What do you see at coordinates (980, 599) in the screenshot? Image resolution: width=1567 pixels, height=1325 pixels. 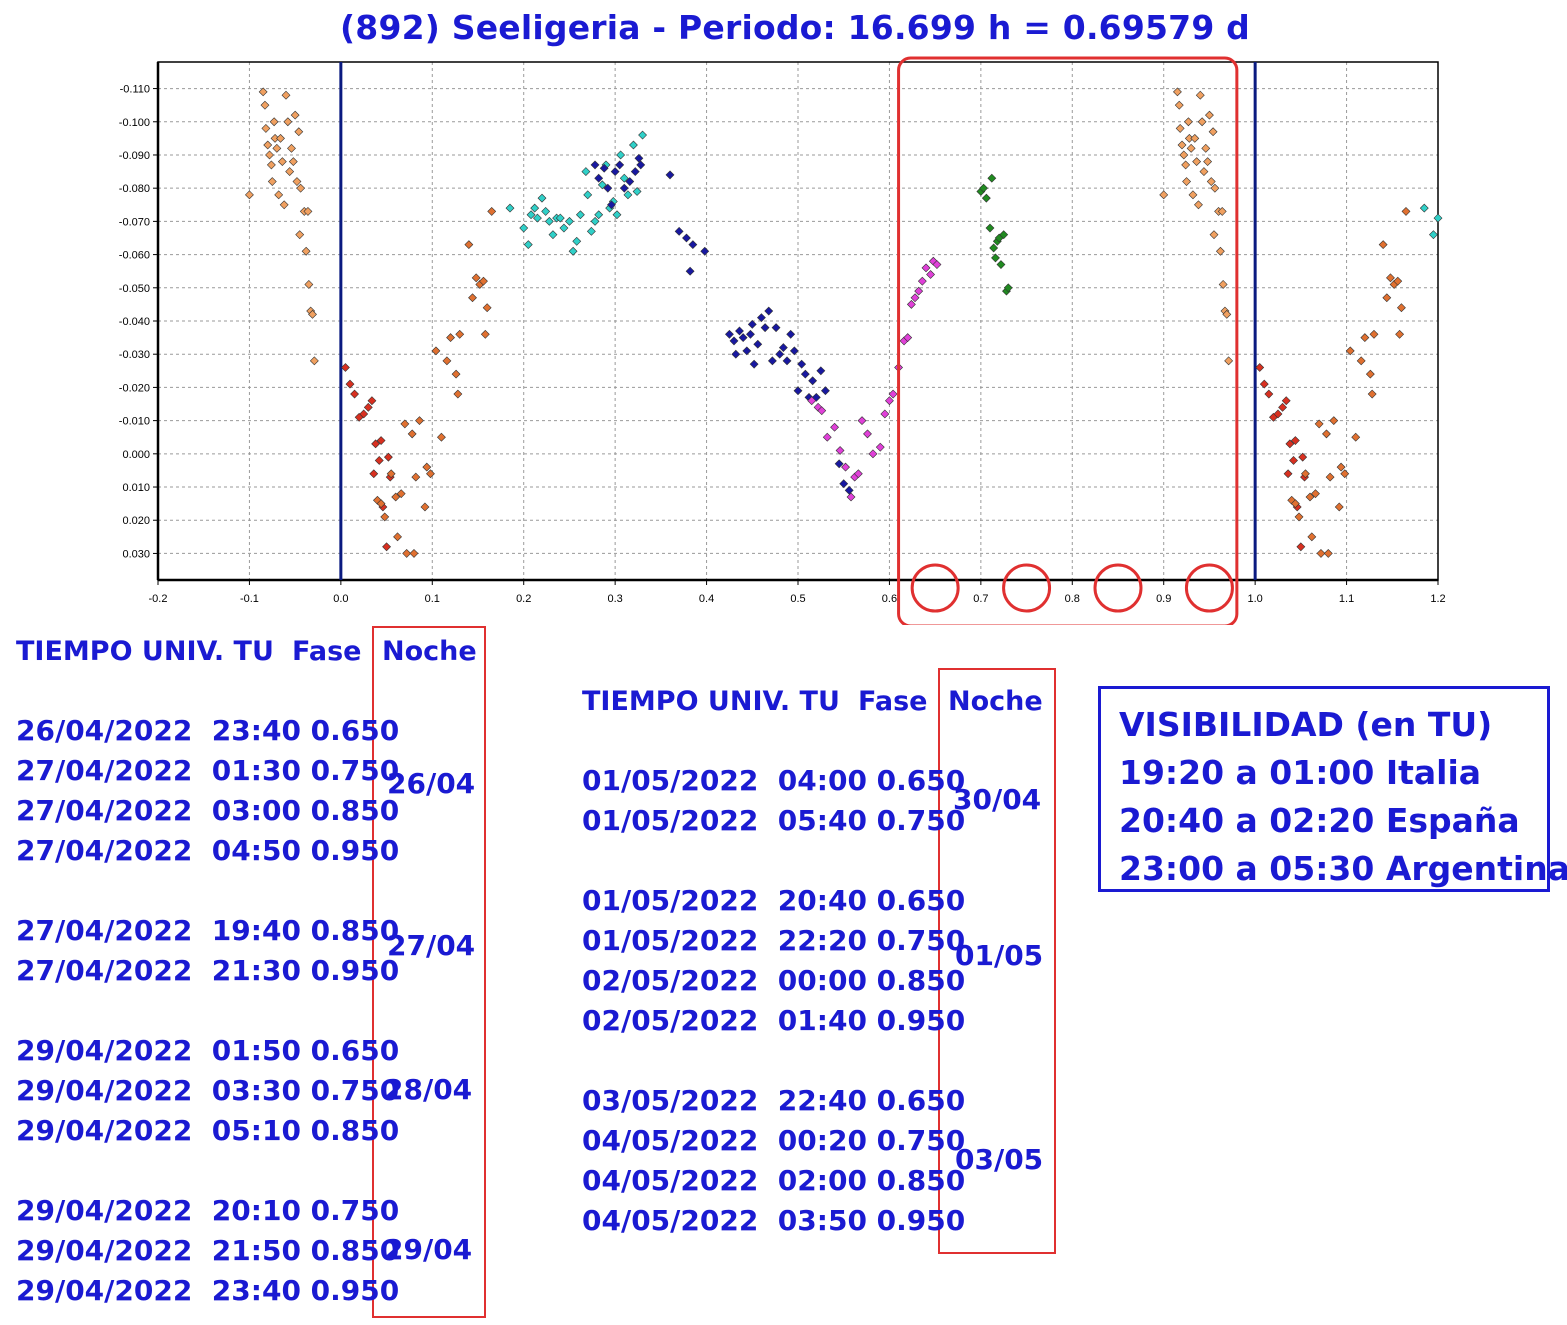 I see `x-tick-label: 0.7` at bounding box center [980, 599].